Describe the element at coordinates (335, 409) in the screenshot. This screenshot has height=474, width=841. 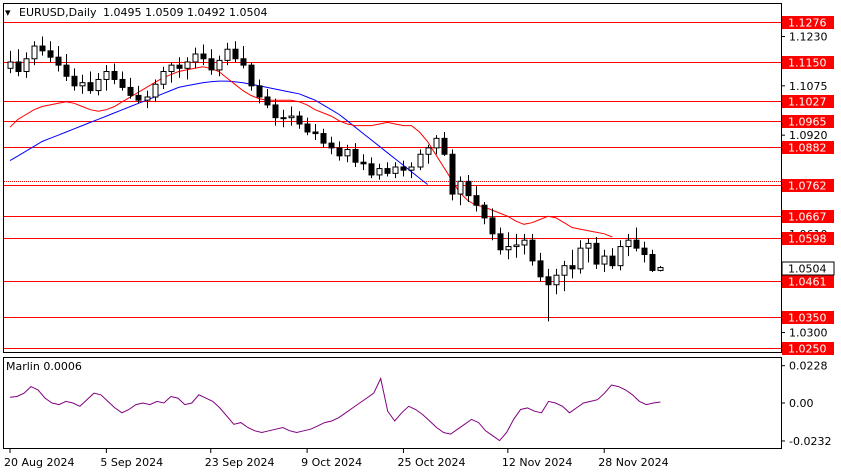
I see `oscillator-line` at that location.